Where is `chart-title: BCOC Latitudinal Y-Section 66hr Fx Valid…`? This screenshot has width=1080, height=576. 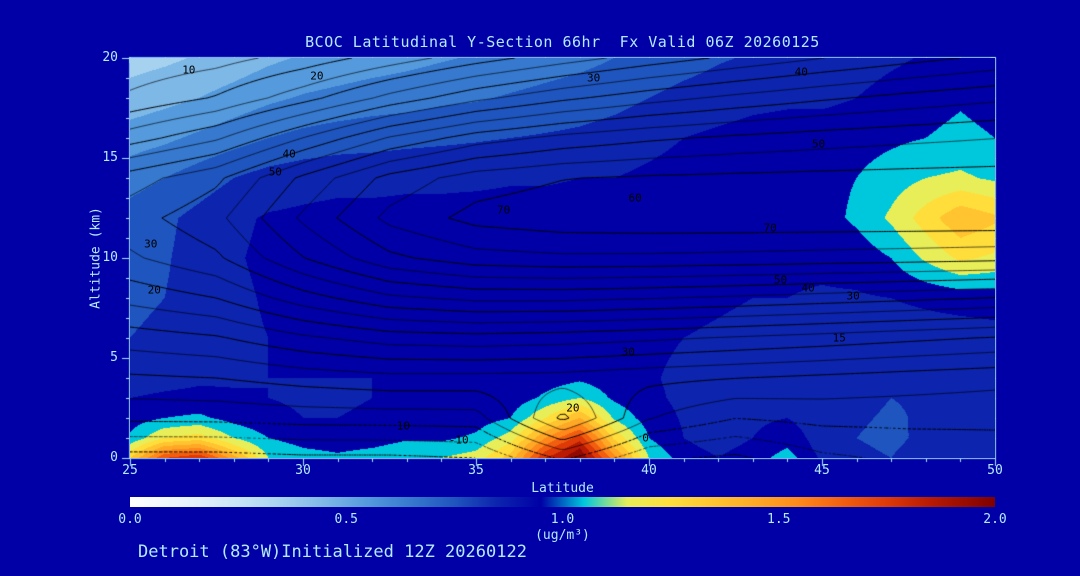 chart-title: BCOC Latitudinal Y-Section 66hr Fx Valid… is located at coordinates (562, 42).